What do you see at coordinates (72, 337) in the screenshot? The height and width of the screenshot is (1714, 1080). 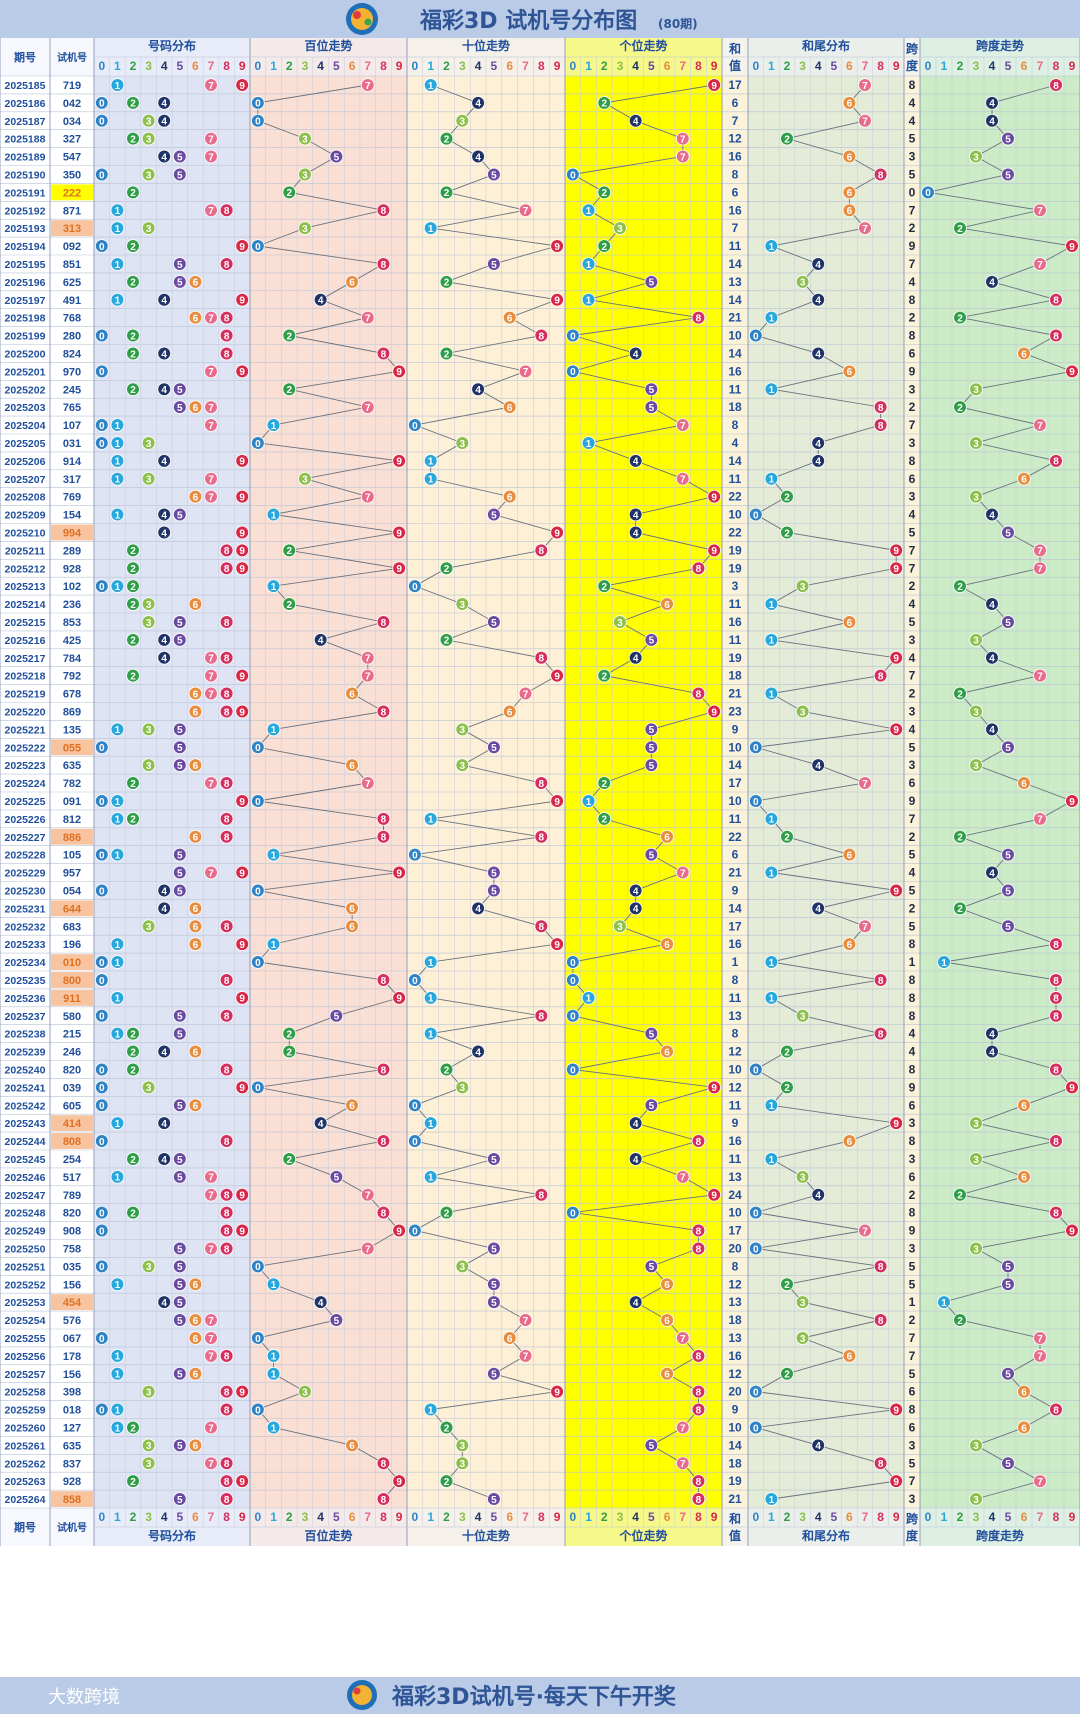 I see `number-cell: 280` at bounding box center [72, 337].